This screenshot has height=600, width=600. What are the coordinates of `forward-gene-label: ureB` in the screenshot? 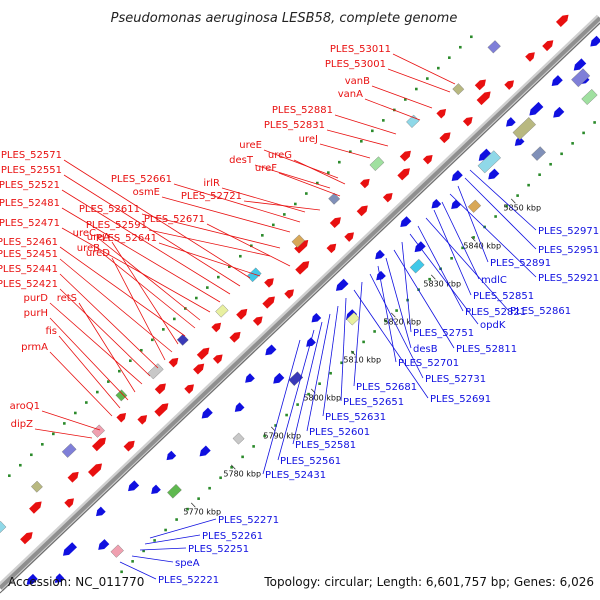 It's located at (136, 286).